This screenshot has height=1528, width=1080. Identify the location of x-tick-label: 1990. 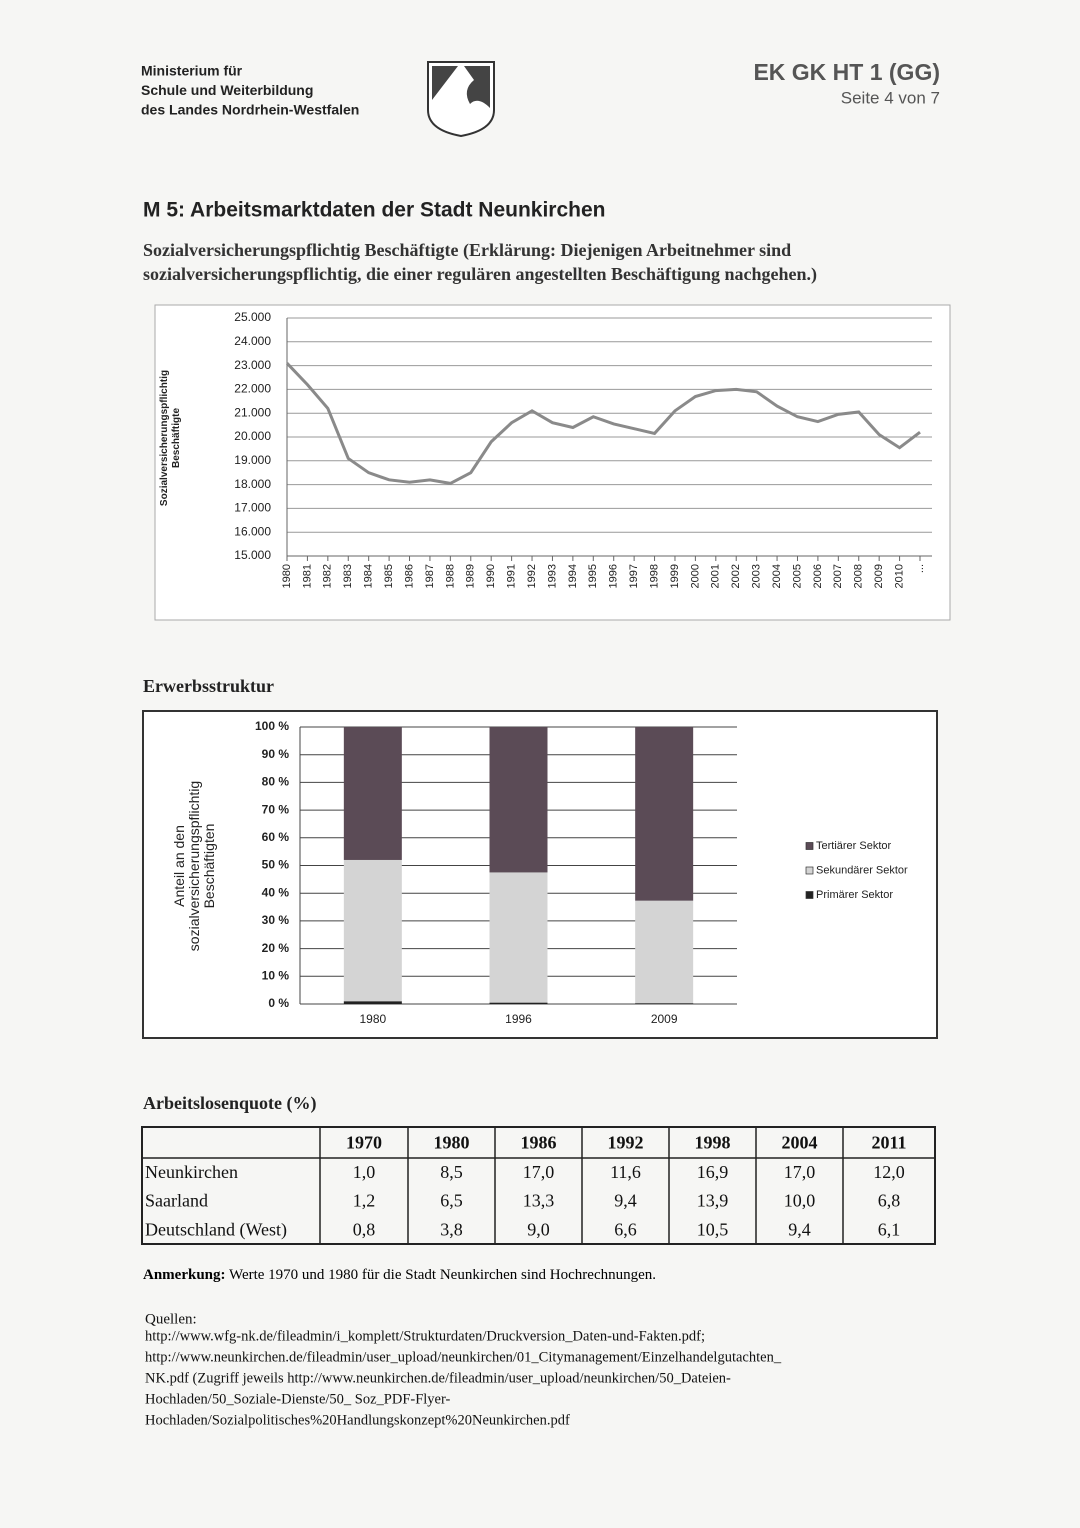
(491, 576).